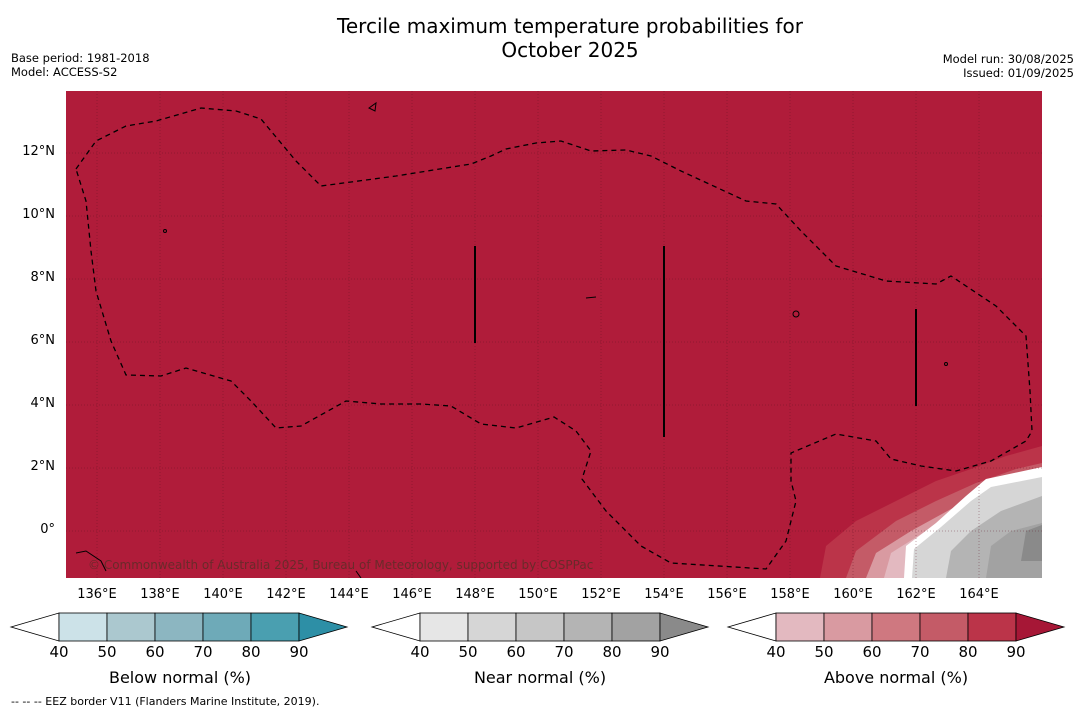 The width and height of the screenshot is (1085, 713). What do you see at coordinates (64, 72) in the screenshot?
I see `model-name: Model: ACCESS-S2` at bounding box center [64, 72].